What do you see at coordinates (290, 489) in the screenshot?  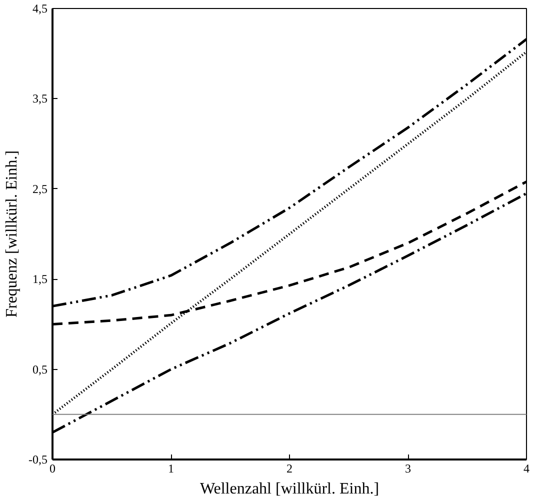 I see `x-axis-title: Wellenzahl [willkürl. Einh.]` at bounding box center [290, 489].